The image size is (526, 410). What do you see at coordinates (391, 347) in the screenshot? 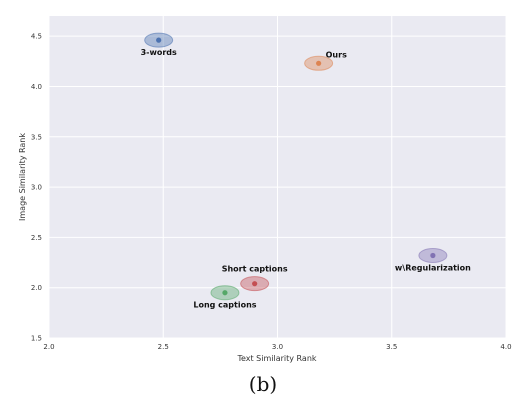
I see `x-tick-label: 3.5` at bounding box center [391, 347].